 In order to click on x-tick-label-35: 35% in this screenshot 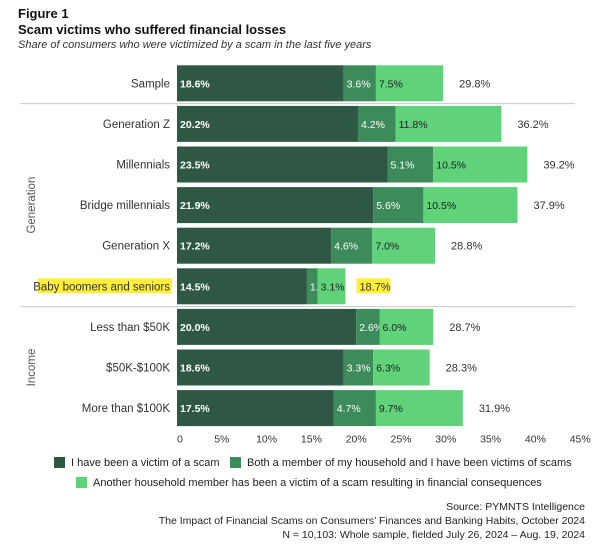, I will do `click(490, 439)`.